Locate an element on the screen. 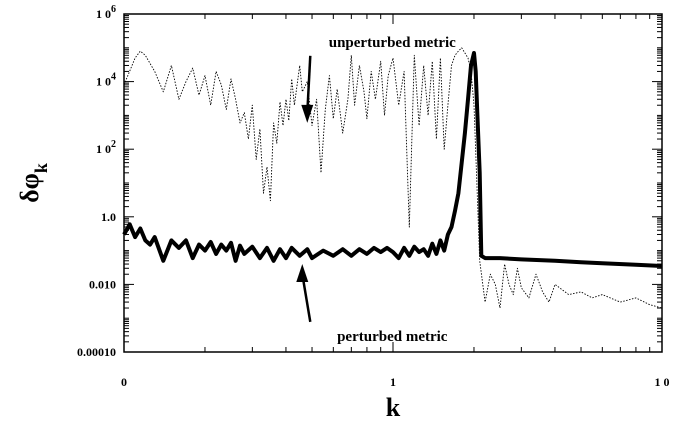 The height and width of the screenshot is (423, 676). y-axis-label: δφk is located at coordinates (33, 183).